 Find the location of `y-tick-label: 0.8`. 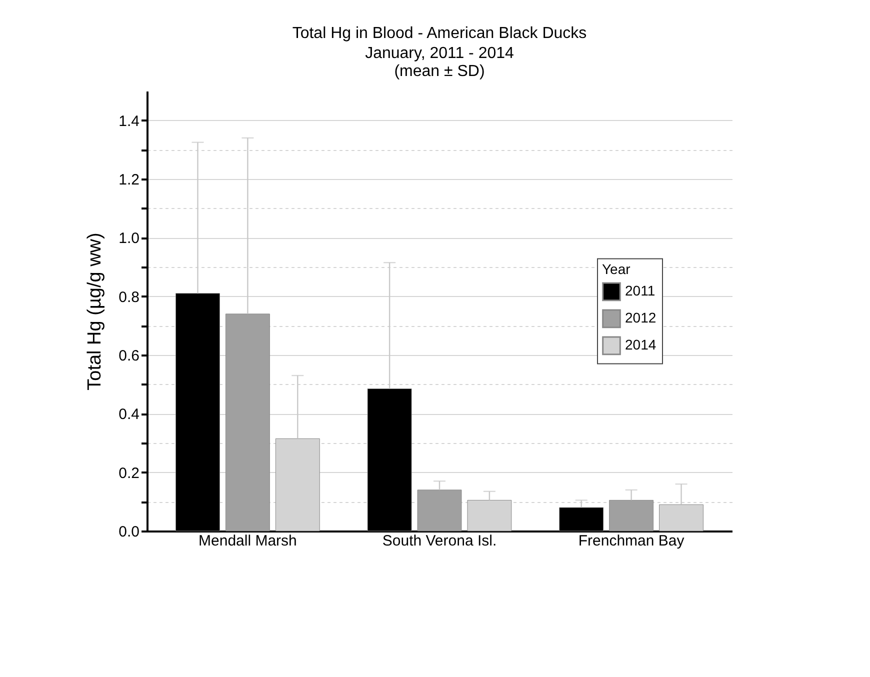

y-tick-label: 0.8 is located at coordinates (129, 297).